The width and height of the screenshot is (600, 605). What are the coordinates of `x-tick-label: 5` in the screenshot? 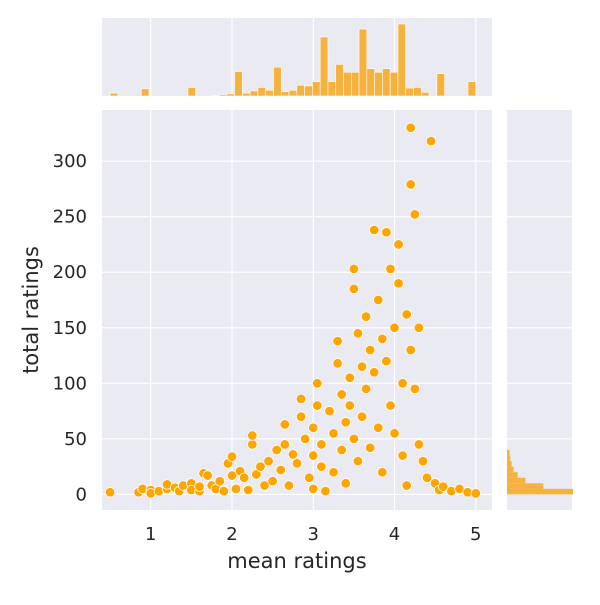 It's located at (475, 534).